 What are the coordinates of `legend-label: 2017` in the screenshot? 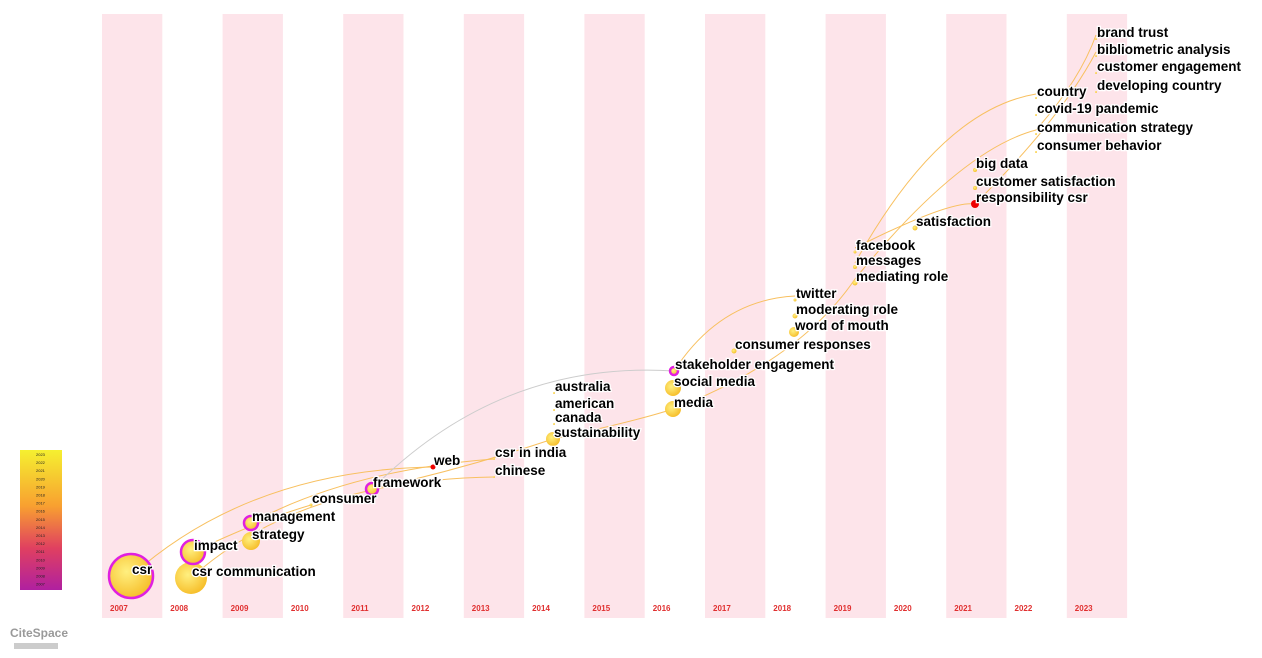 It's located at (41, 503).